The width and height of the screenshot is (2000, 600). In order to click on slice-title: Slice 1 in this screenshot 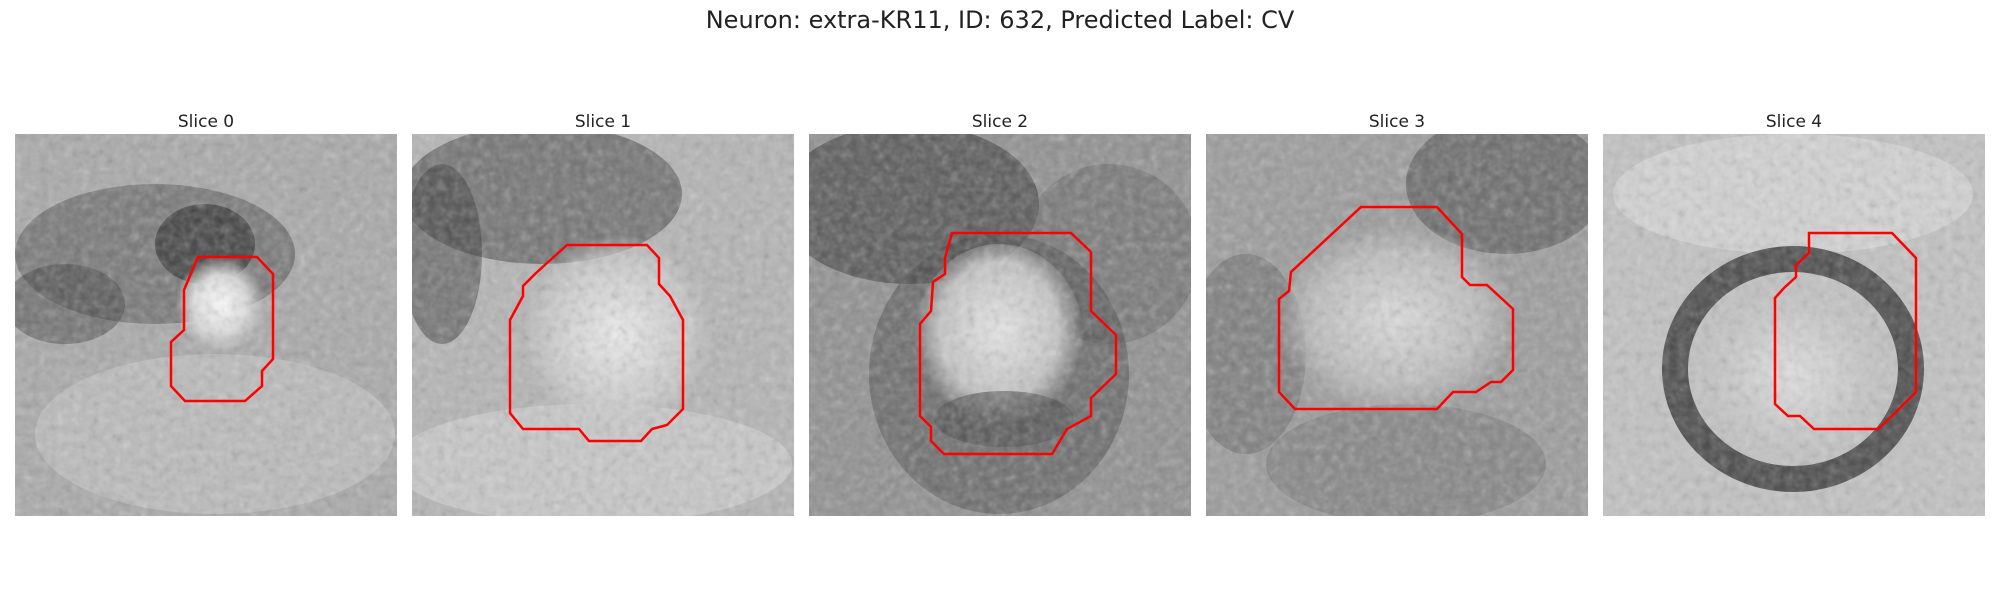, I will do `click(603, 122)`.